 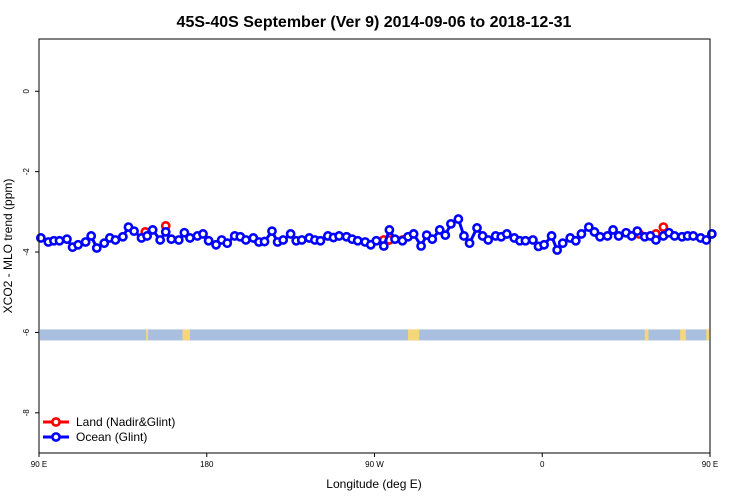 I want to click on y-axis-label: XCO2 - MLO trend (ppm), so click(x=8, y=246).